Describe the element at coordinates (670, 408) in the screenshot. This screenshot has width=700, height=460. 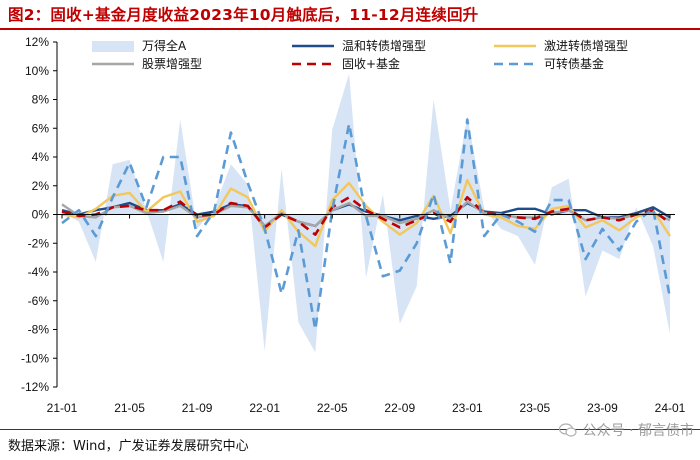
I see `x-tick-label: 24-01` at that location.